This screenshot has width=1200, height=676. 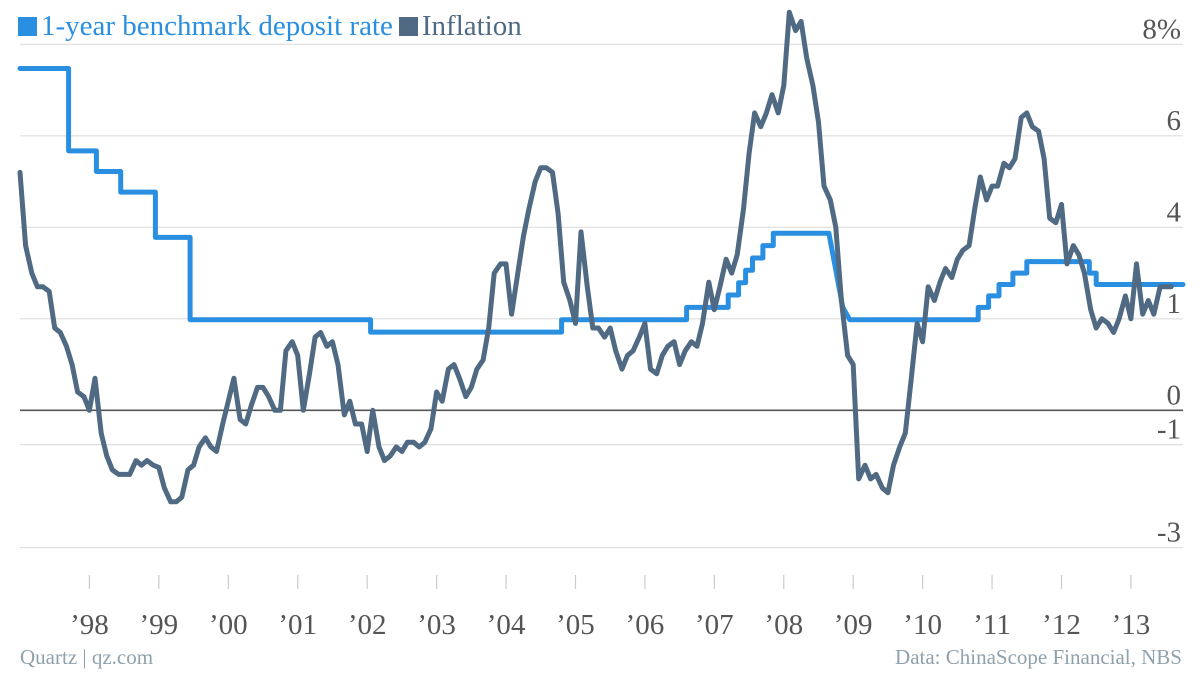 I want to click on legend-label-inflation: Inflation, so click(x=471, y=26).